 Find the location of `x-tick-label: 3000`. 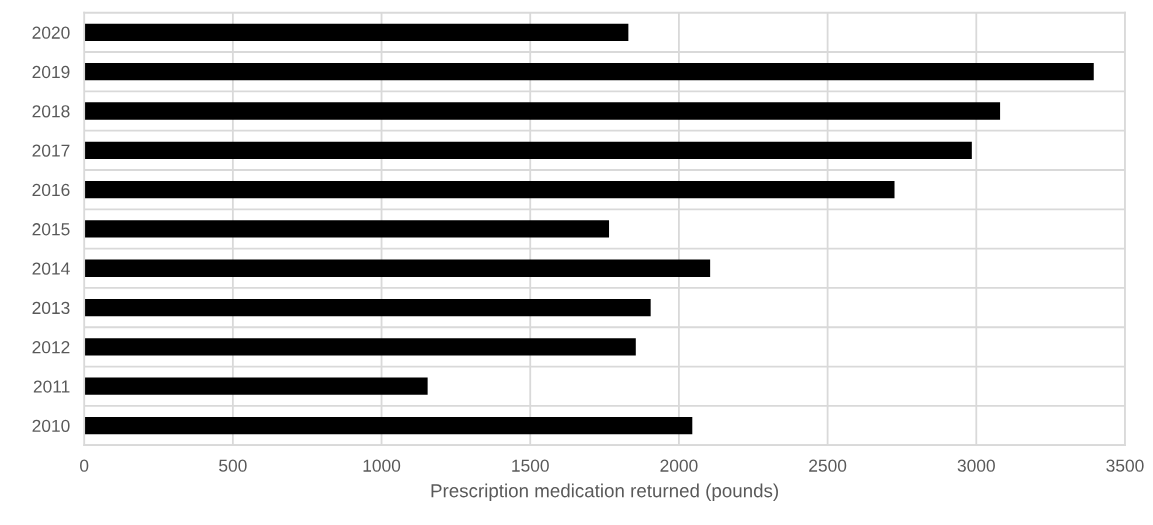

x-tick-label: 3000 is located at coordinates (976, 465).